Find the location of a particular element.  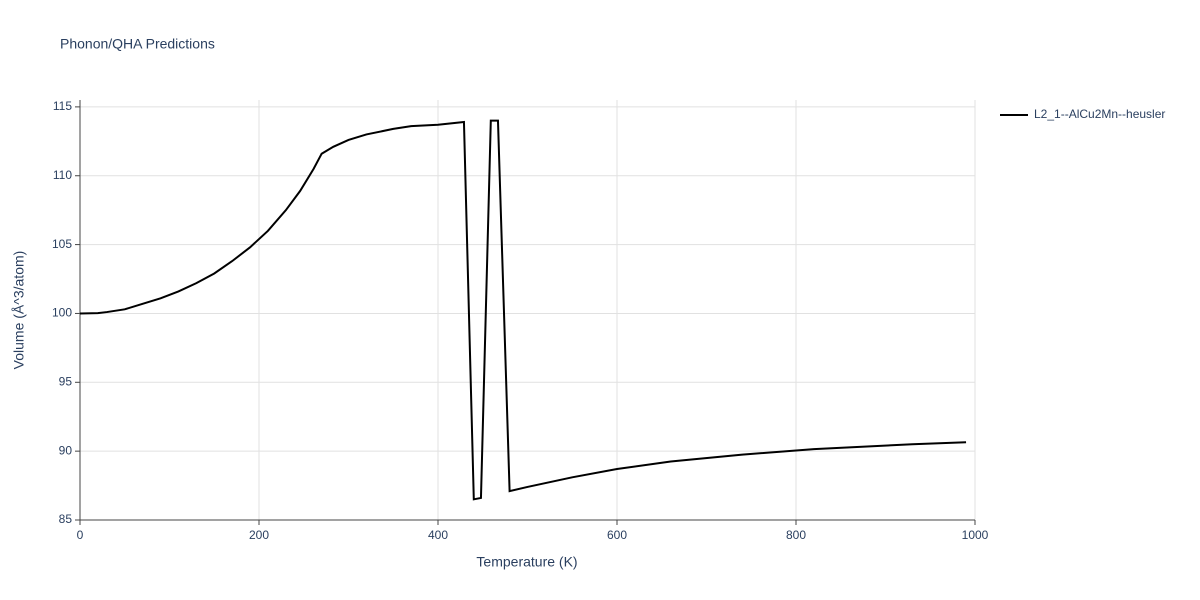

y-tick-label: 90 is located at coordinates (66, 450).